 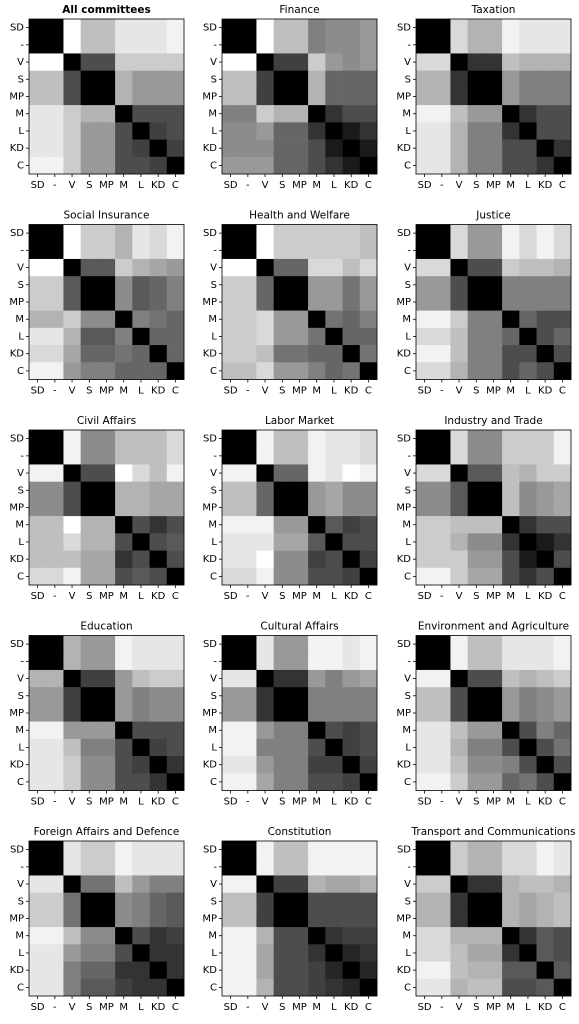 What do you see at coordinates (214, 747) in the screenshot?
I see `y-tick-label: L` at bounding box center [214, 747].